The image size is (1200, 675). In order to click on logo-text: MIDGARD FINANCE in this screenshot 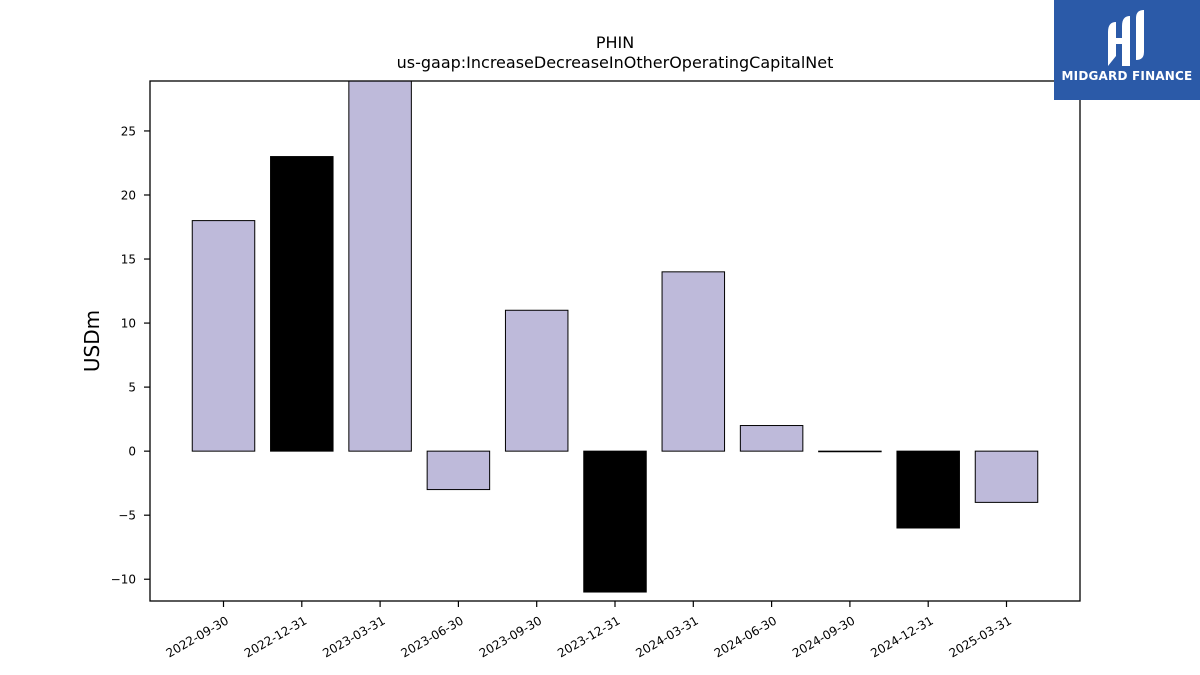, I will do `click(1127, 76)`.